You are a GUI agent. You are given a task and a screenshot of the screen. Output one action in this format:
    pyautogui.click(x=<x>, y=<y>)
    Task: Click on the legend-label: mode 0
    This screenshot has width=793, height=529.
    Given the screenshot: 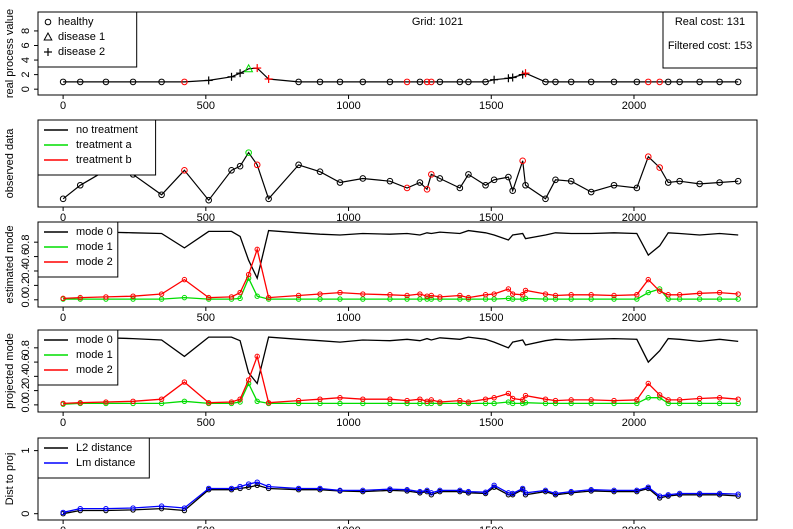 What is the action you would take?
    pyautogui.click(x=94, y=232)
    